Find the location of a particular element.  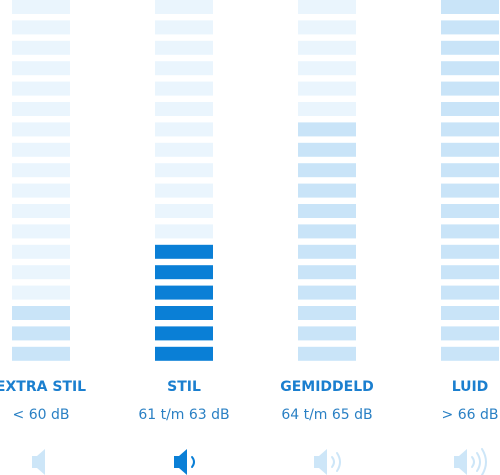

column-label: GEMIDDELD is located at coordinates (327, 387).